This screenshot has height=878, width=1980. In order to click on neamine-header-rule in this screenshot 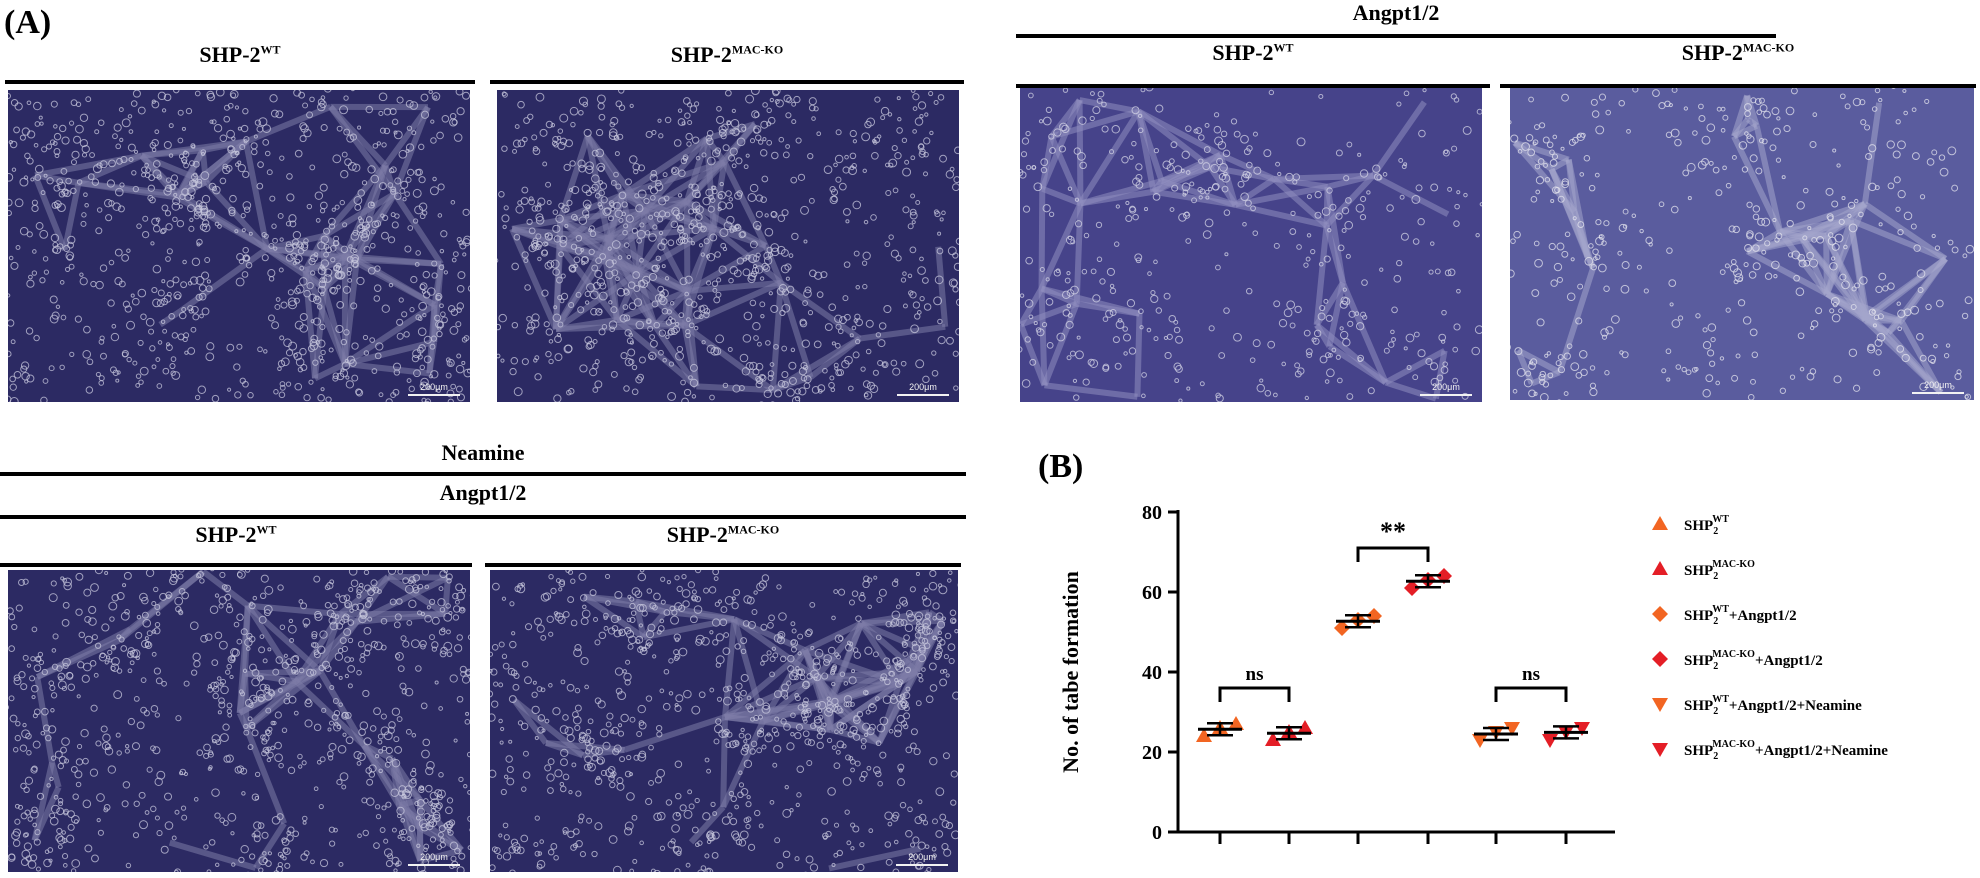, I will do `click(483, 474)`.